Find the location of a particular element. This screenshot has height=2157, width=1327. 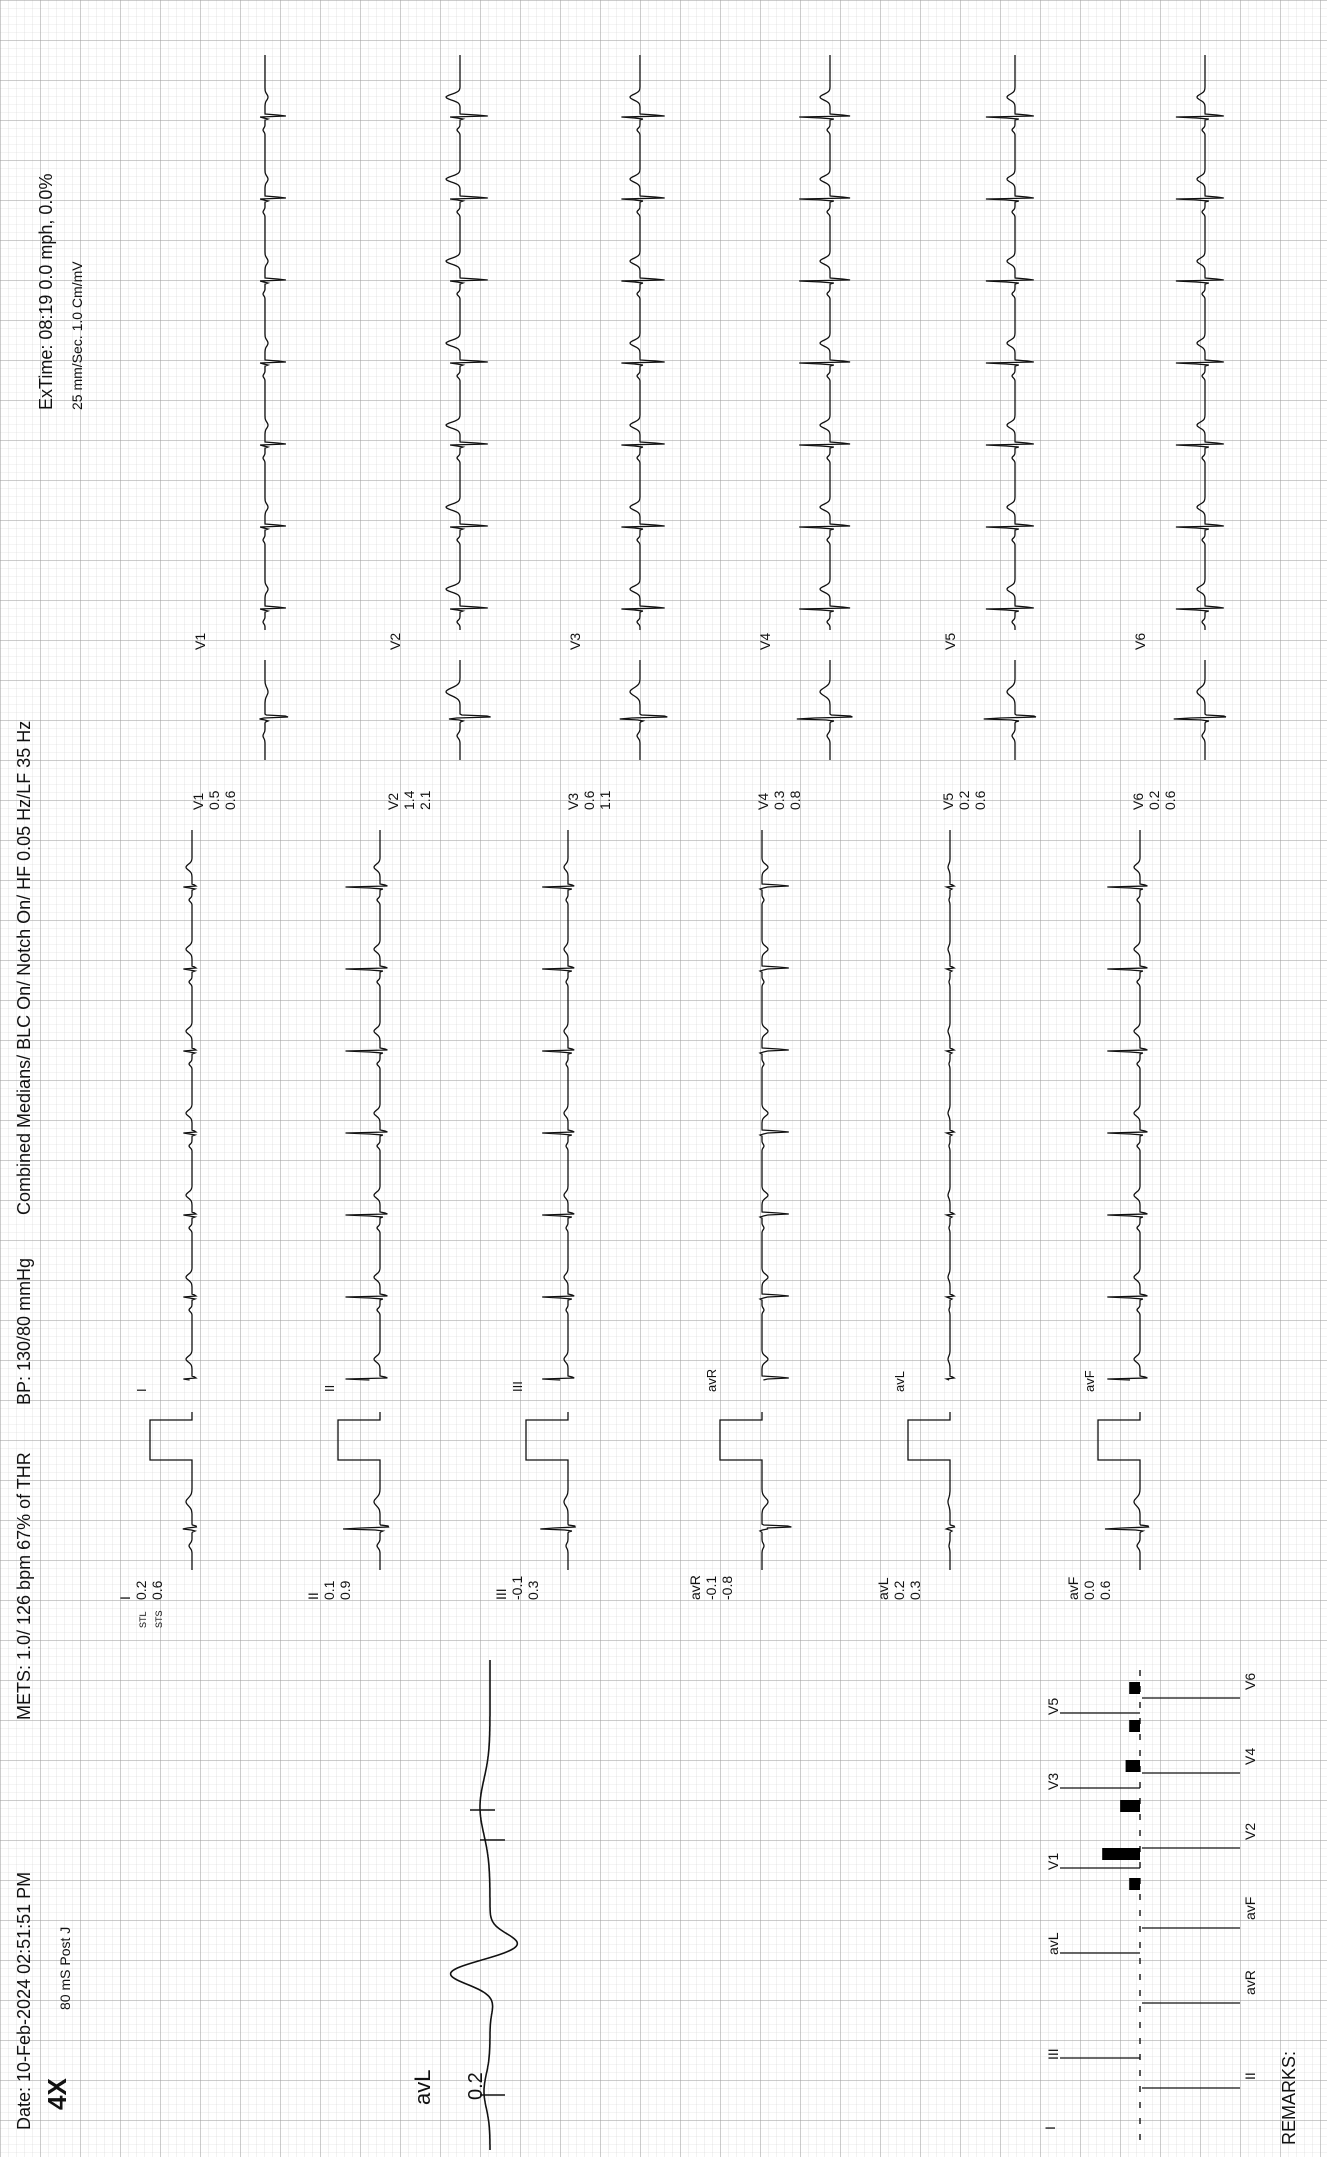

lead-label: avR is located at coordinates (711, 1380).